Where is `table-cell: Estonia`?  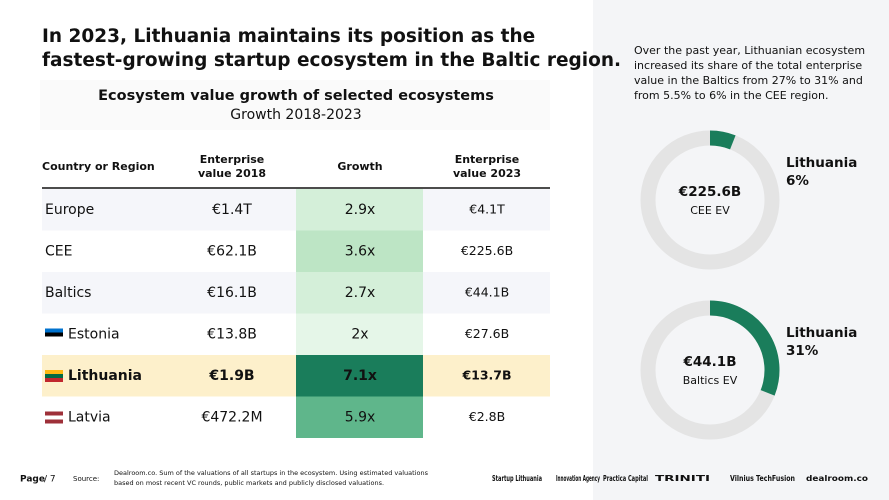
table-cell: Estonia is located at coordinates (94, 335).